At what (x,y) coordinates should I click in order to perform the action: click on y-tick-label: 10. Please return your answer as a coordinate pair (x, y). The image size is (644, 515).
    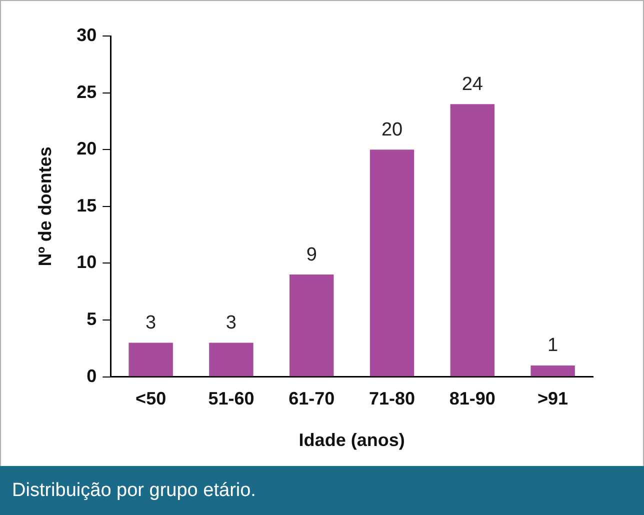
    Looking at the image, I should click on (86, 262).